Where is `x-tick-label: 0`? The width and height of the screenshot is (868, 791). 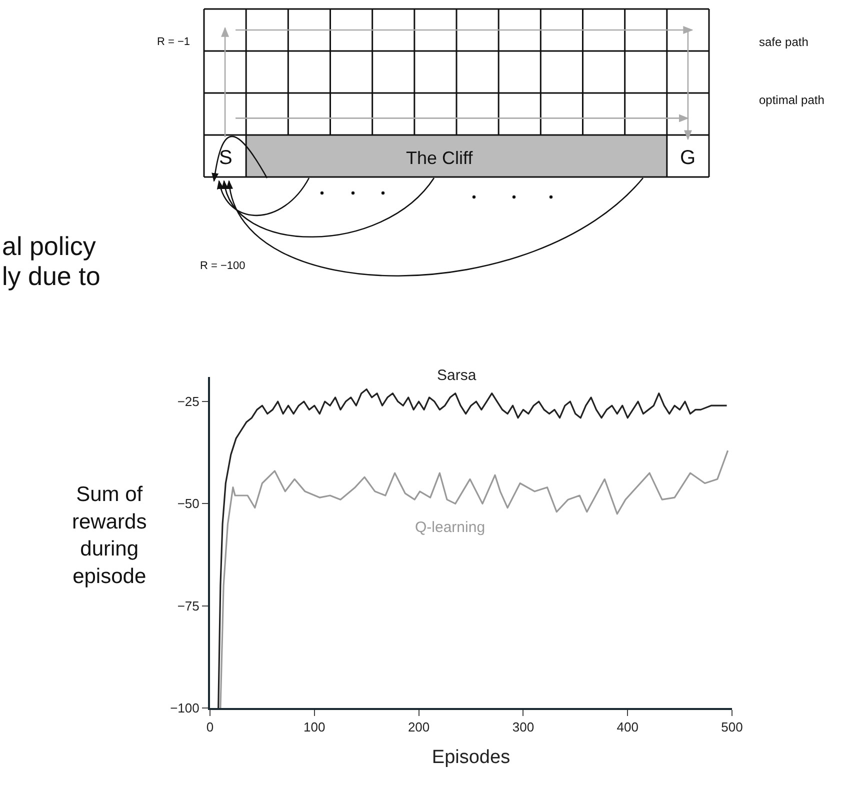 x-tick-label: 0 is located at coordinates (210, 727).